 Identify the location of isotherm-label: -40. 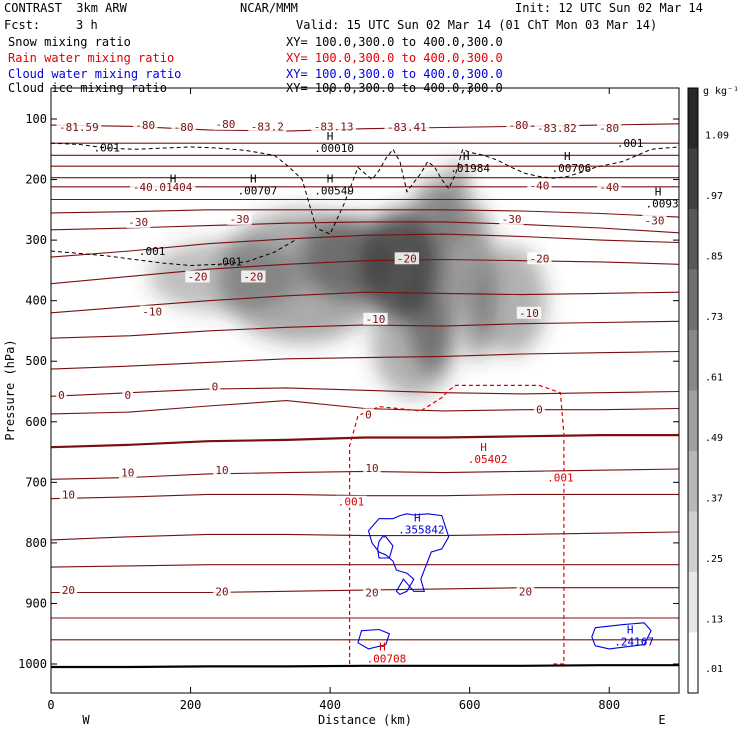
(609, 187).